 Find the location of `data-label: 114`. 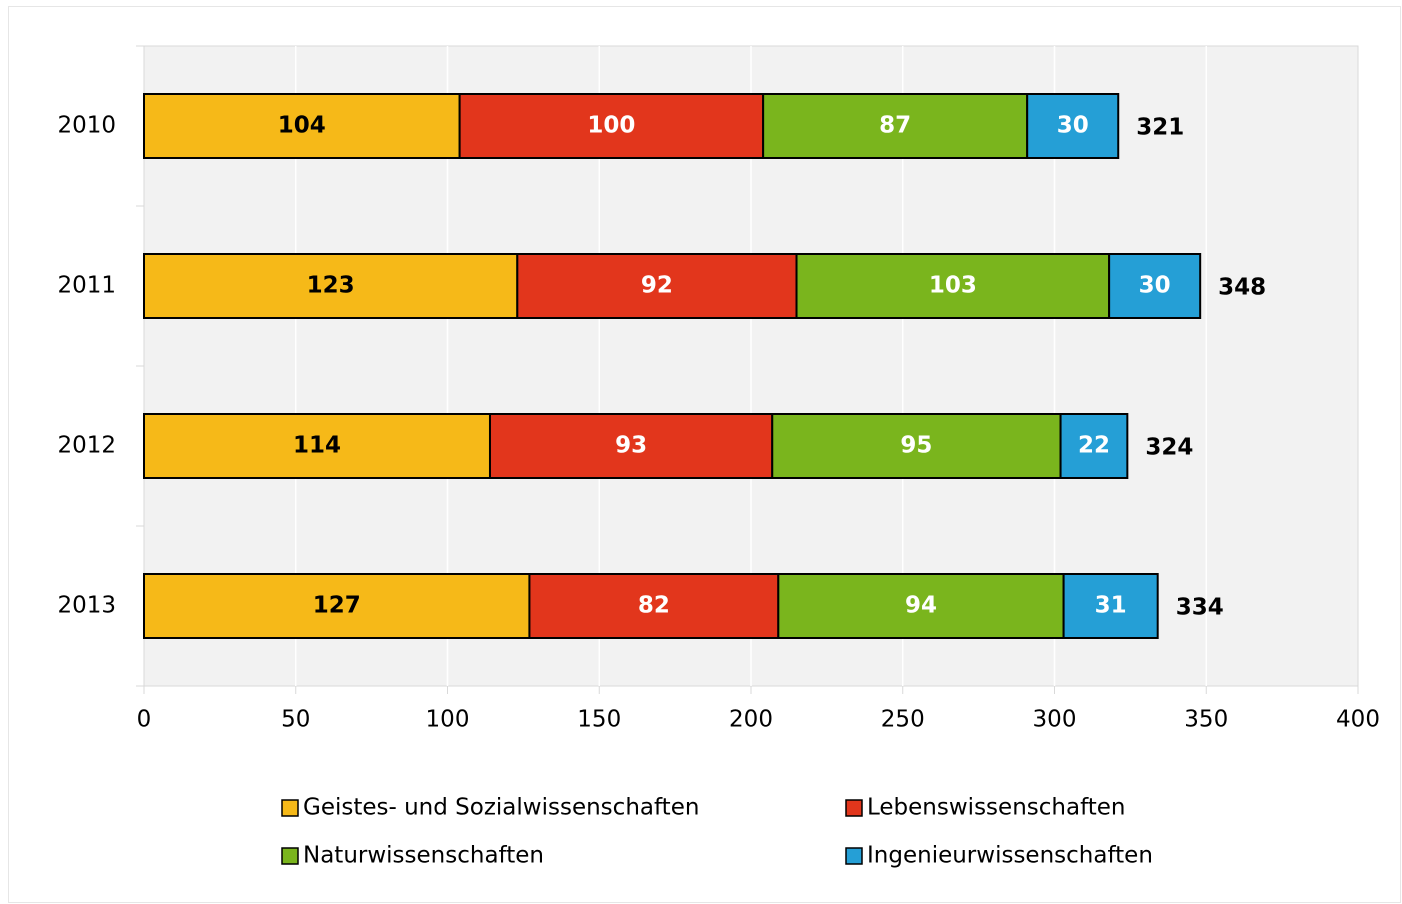

data-label: 114 is located at coordinates (317, 446).